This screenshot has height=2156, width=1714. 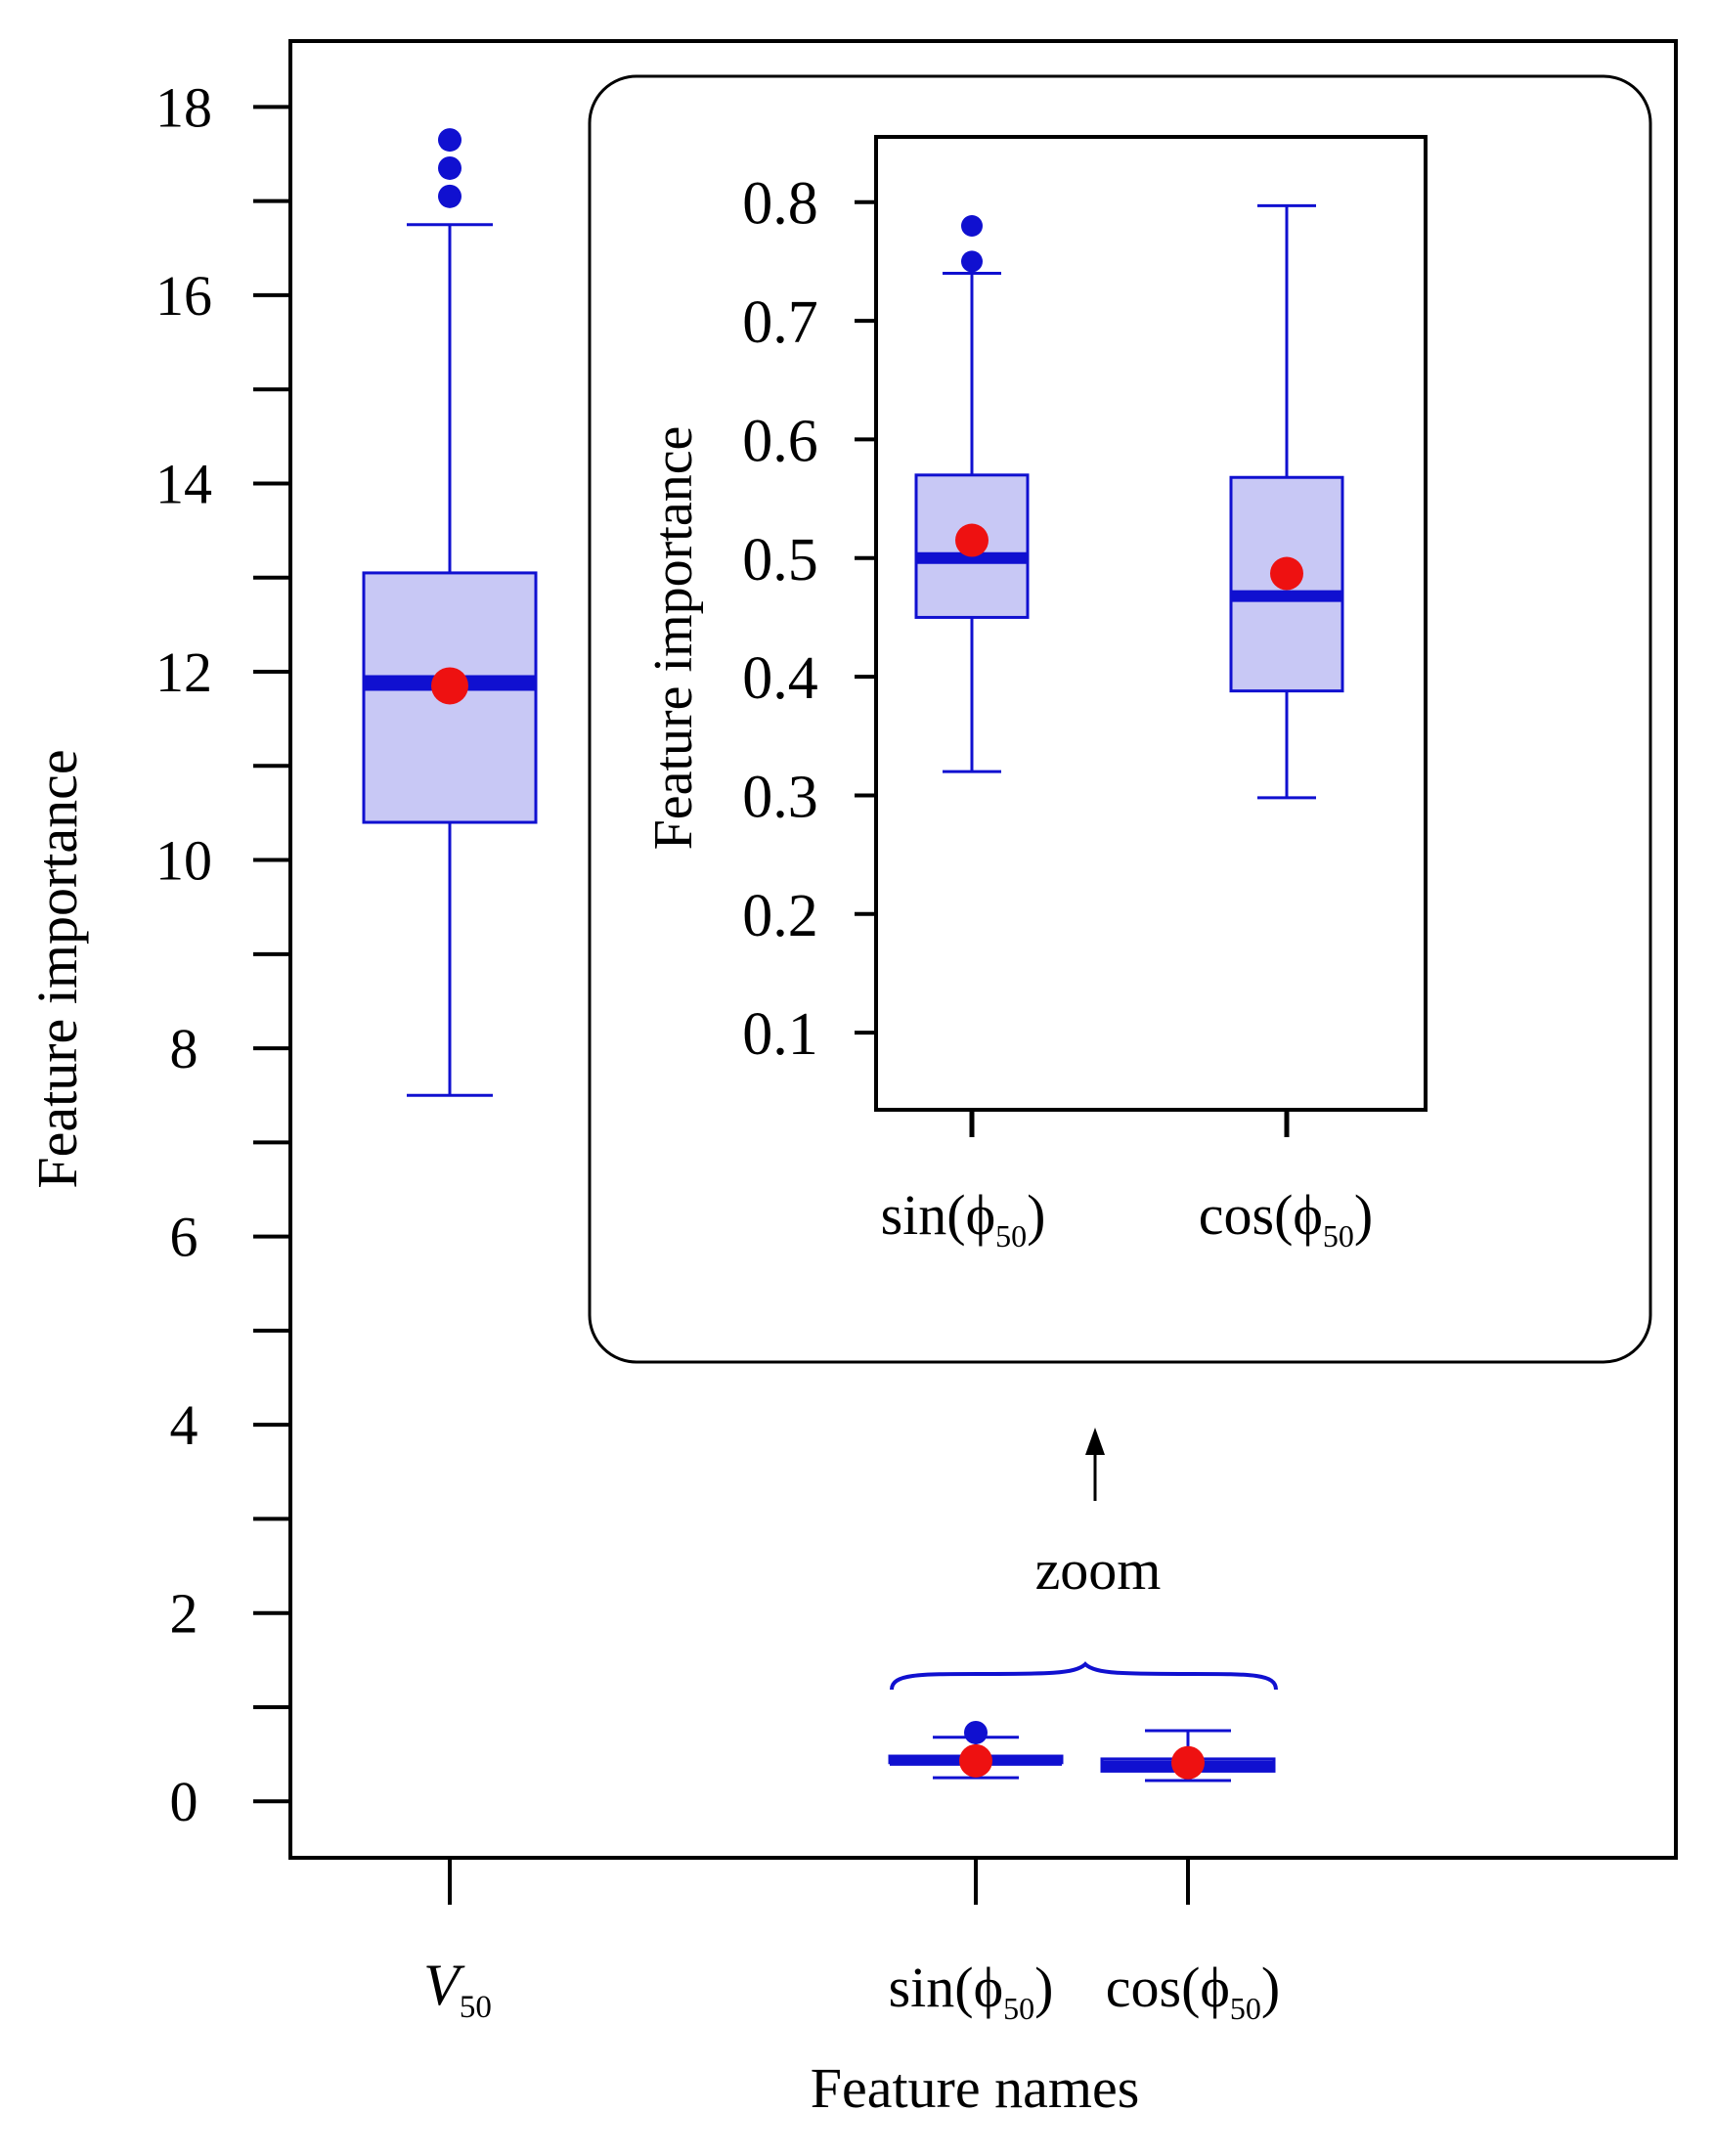 What do you see at coordinates (1036, 1215) in the screenshot?
I see `inset-x-tick-label-0-close: )` at bounding box center [1036, 1215].